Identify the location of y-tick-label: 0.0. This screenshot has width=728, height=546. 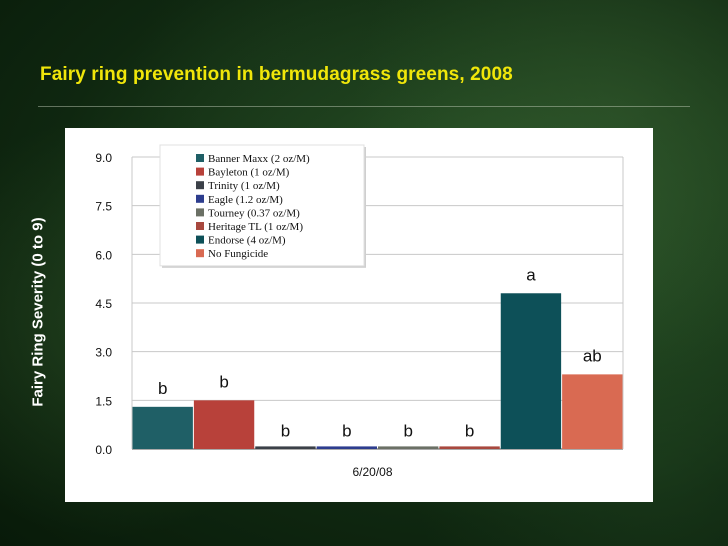
(103, 450).